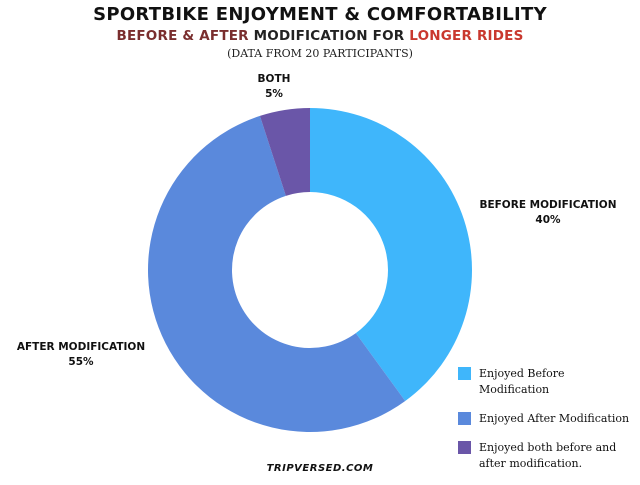 Image resolution: width=640 pixels, height=485 pixels. I want to click on subtitle-part-1: BEFORE & AFTER, so click(182, 36).